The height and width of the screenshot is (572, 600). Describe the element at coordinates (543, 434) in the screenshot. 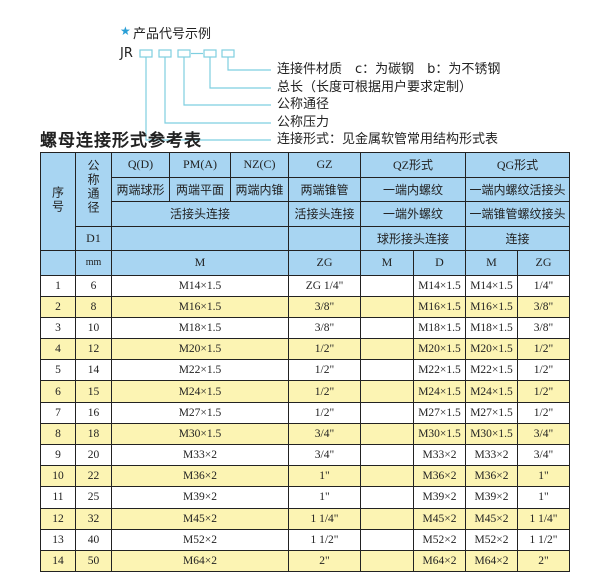

I see `cell-qg-zg: 3/4"` at that location.